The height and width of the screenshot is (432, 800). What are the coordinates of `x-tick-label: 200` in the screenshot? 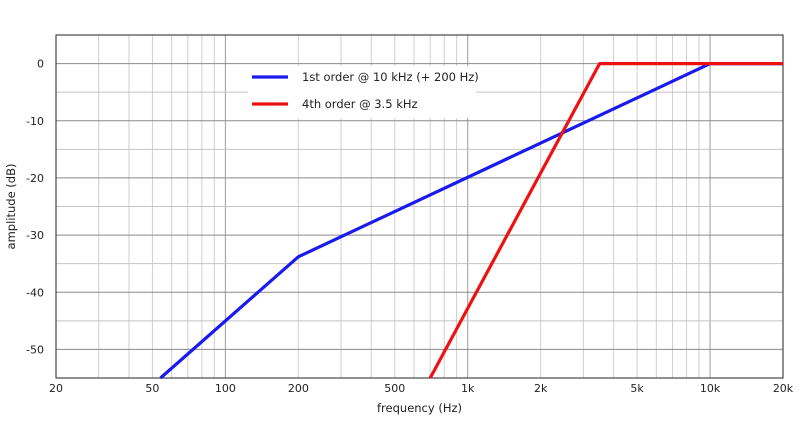 It's located at (298, 388).